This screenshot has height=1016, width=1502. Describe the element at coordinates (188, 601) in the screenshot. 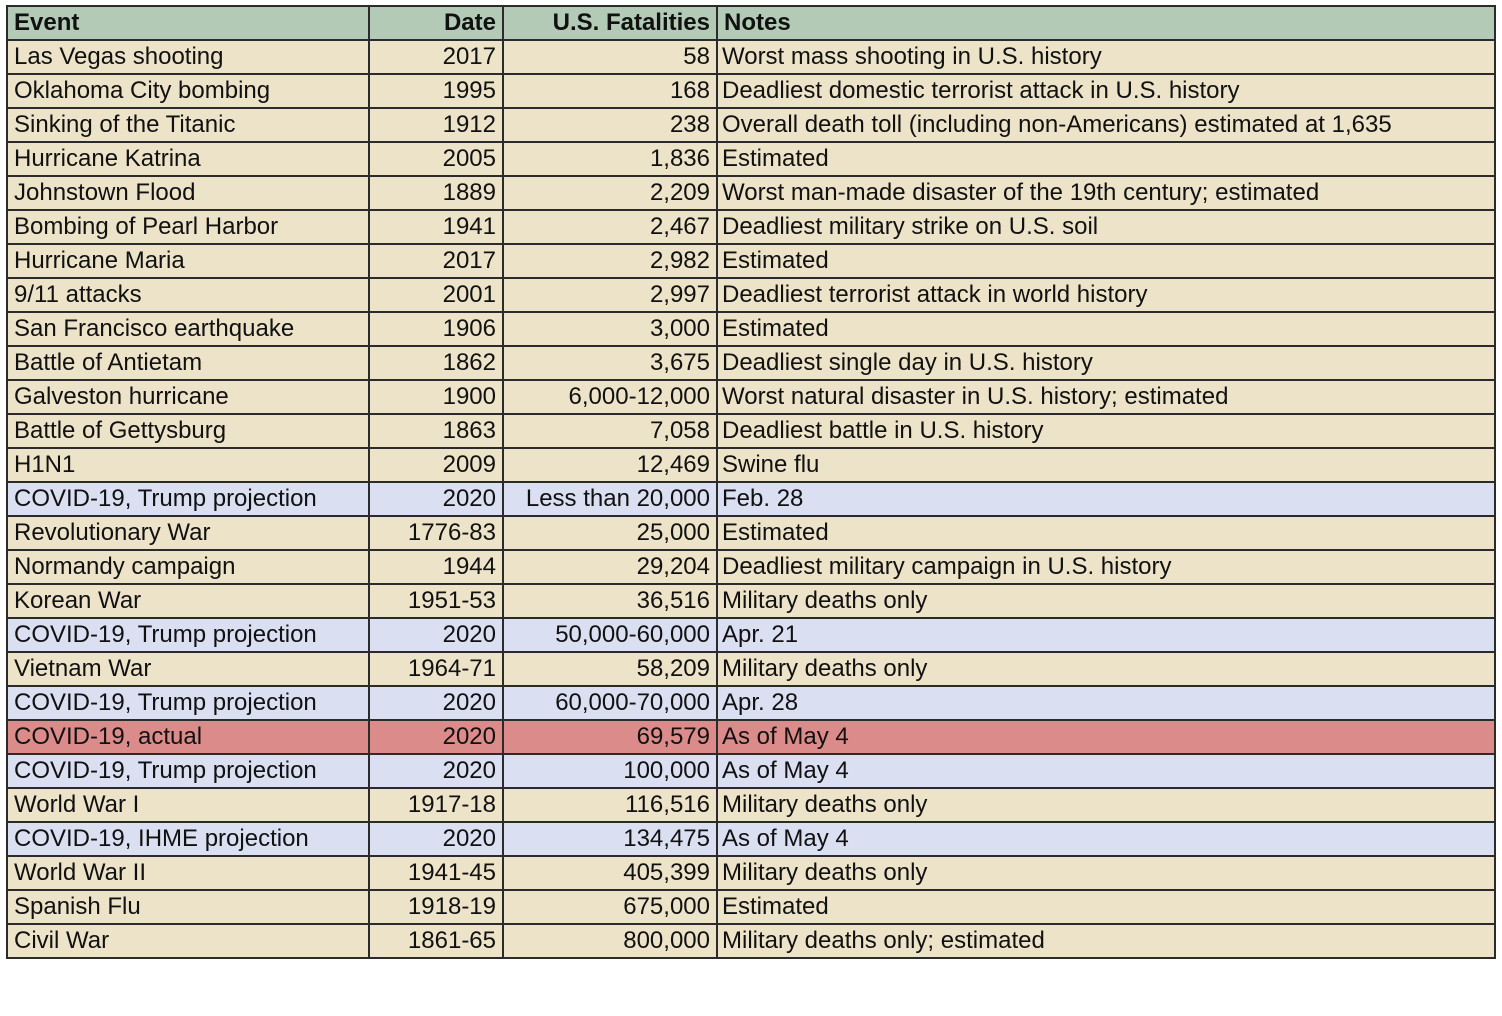

I see `event-cell: Korean War` at that location.